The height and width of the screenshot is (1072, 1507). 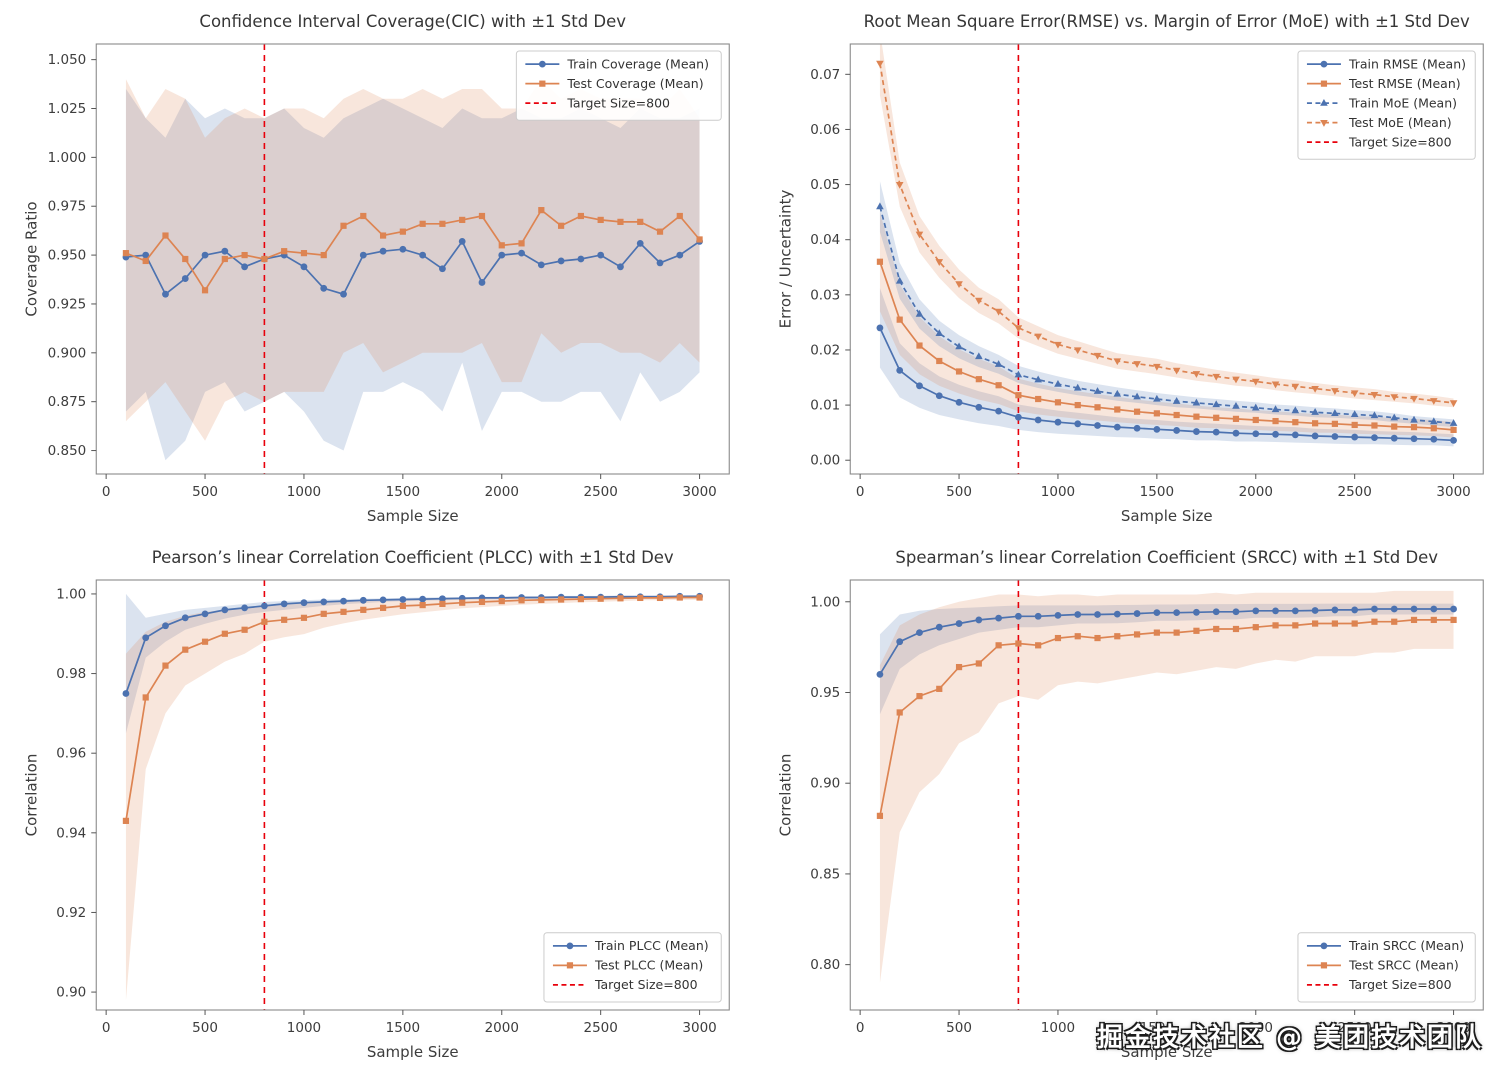 What do you see at coordinates (67, 304) in the screenshot?
I see `svg-text: 0.925` at bounding box center [67, 304].